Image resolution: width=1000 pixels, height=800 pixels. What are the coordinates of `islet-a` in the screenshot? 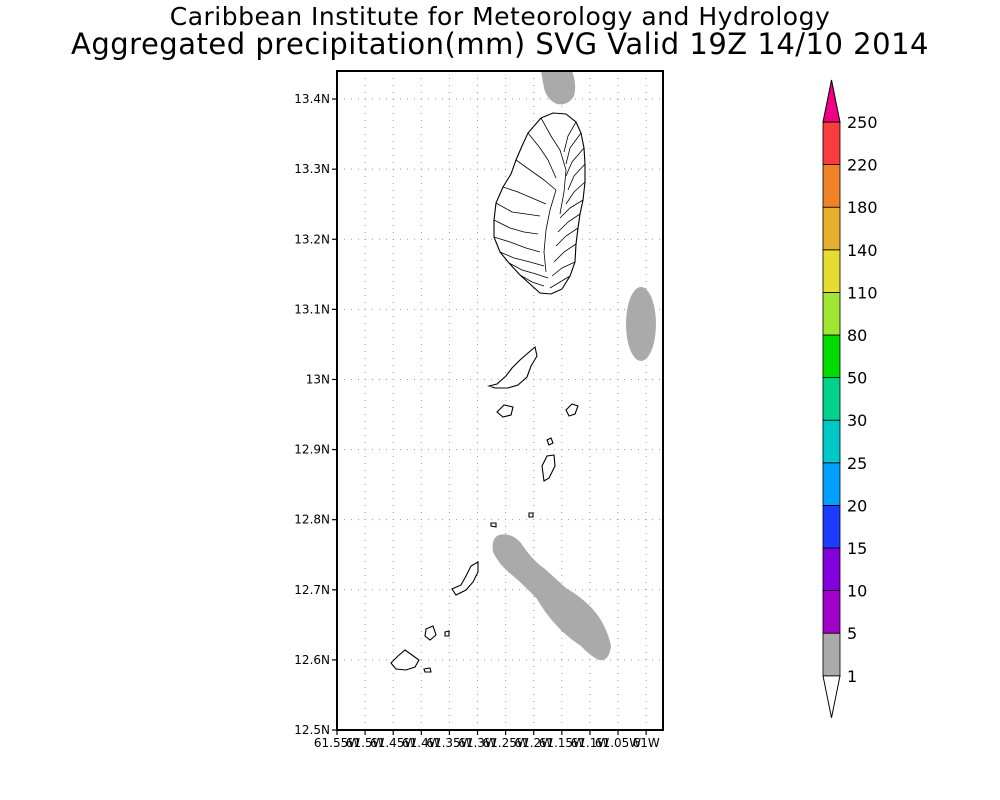 It's located at (505, 411).